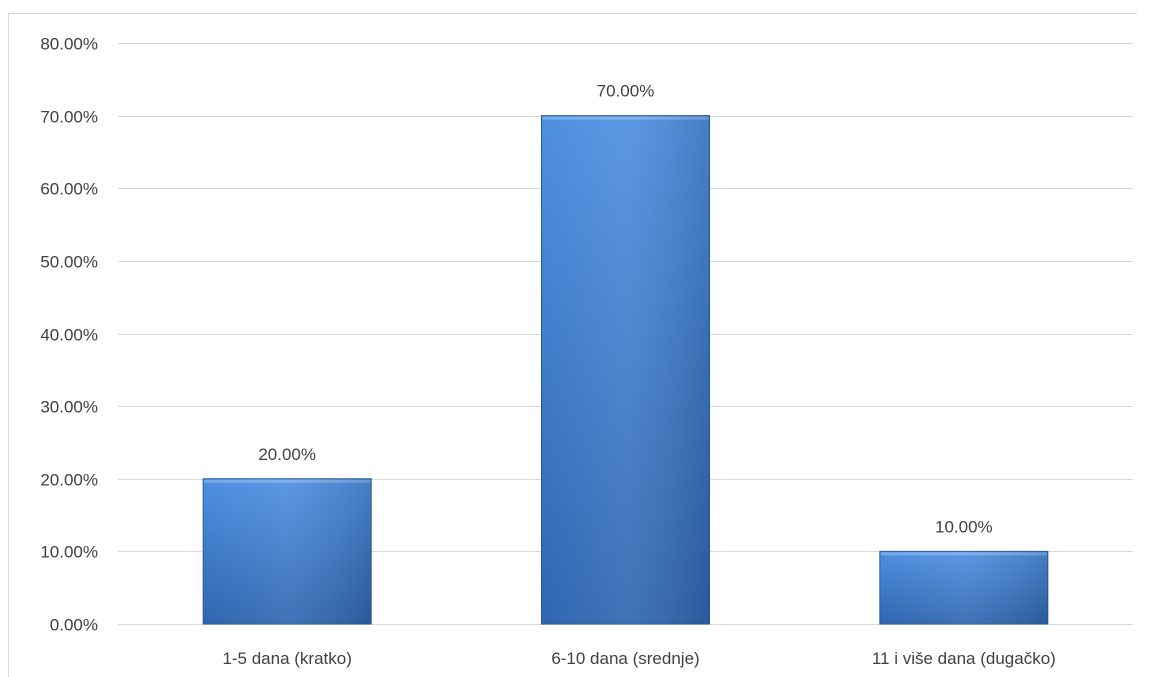 This screenshot has width=1149, height=677. What do you see at coordinates (964, 658) in the screenshot?
I see `x-tick-label: 11 i više dana (dugačko)` at bounding box center [964, 658].